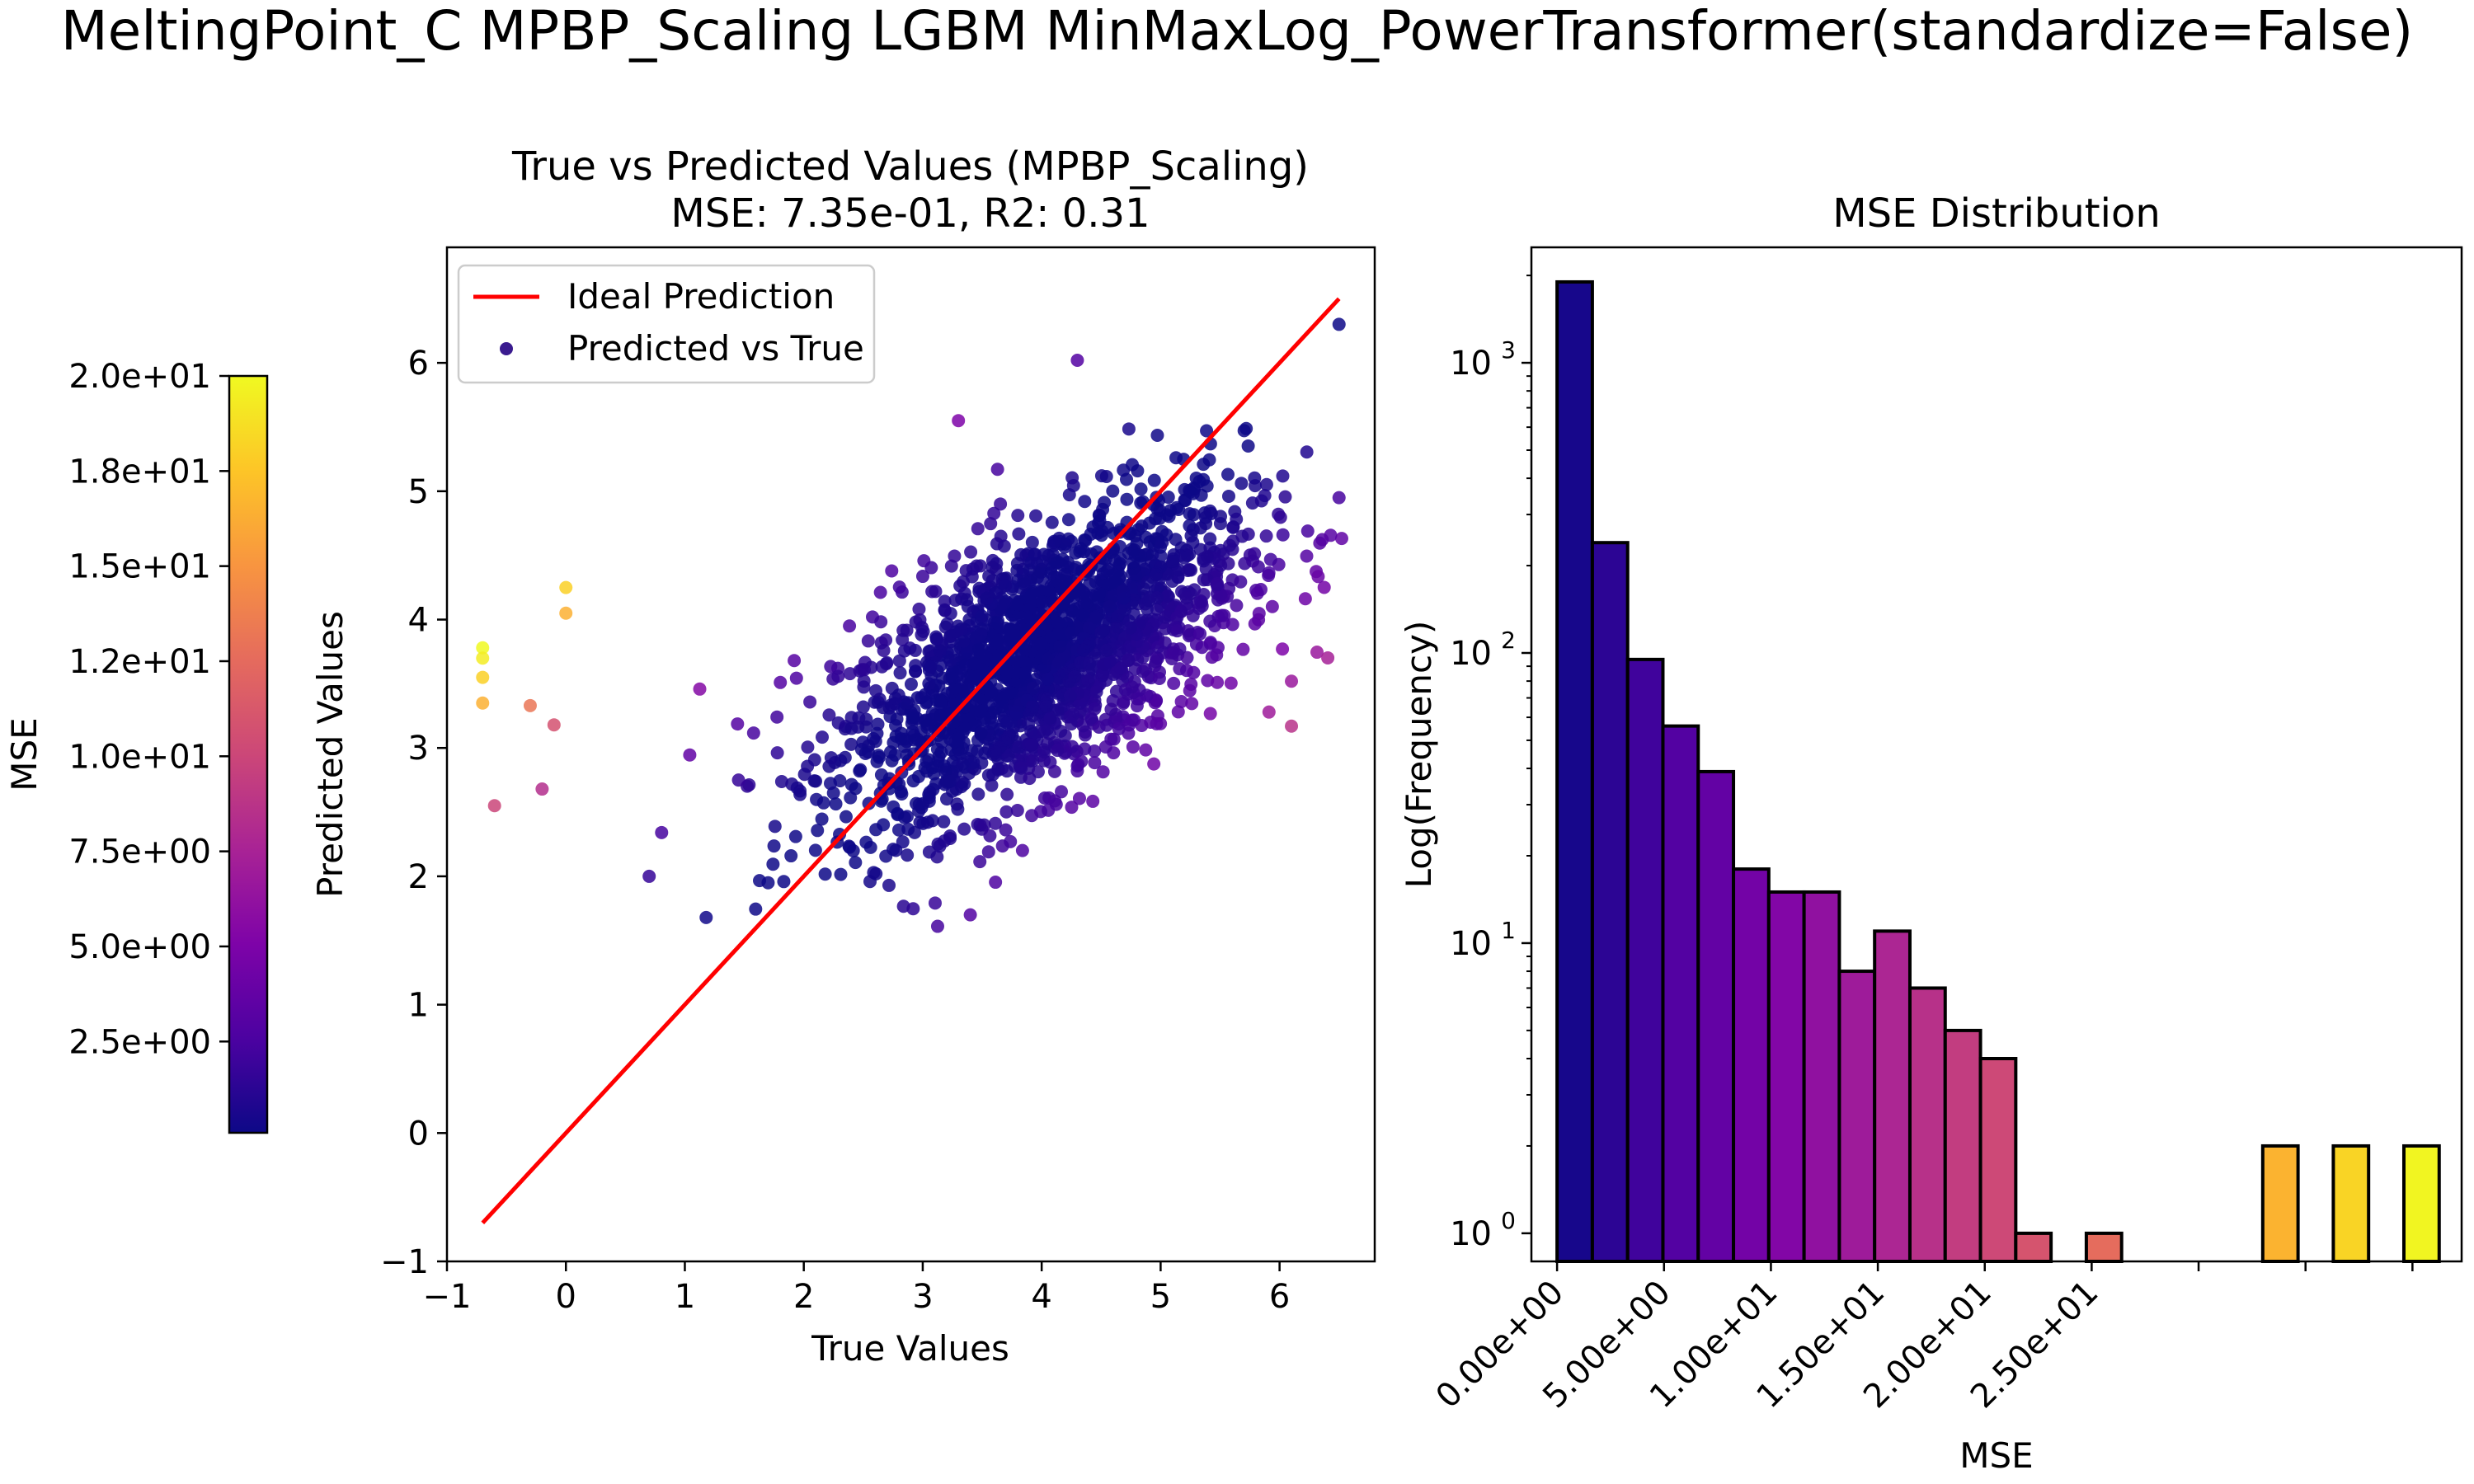 This screenshot has height=1484, width=2474. I want to click on scatter-x-tick-label: 5, so click(1160, 1297).